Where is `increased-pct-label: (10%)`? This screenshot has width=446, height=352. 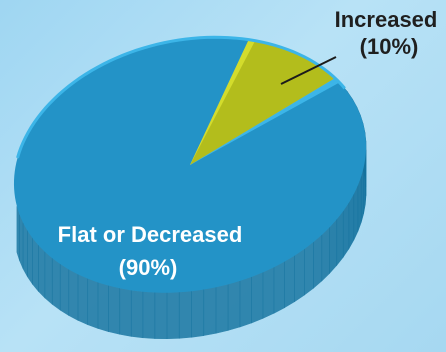
increased-pct-label: (10%) is located at coordinates (389, 46).